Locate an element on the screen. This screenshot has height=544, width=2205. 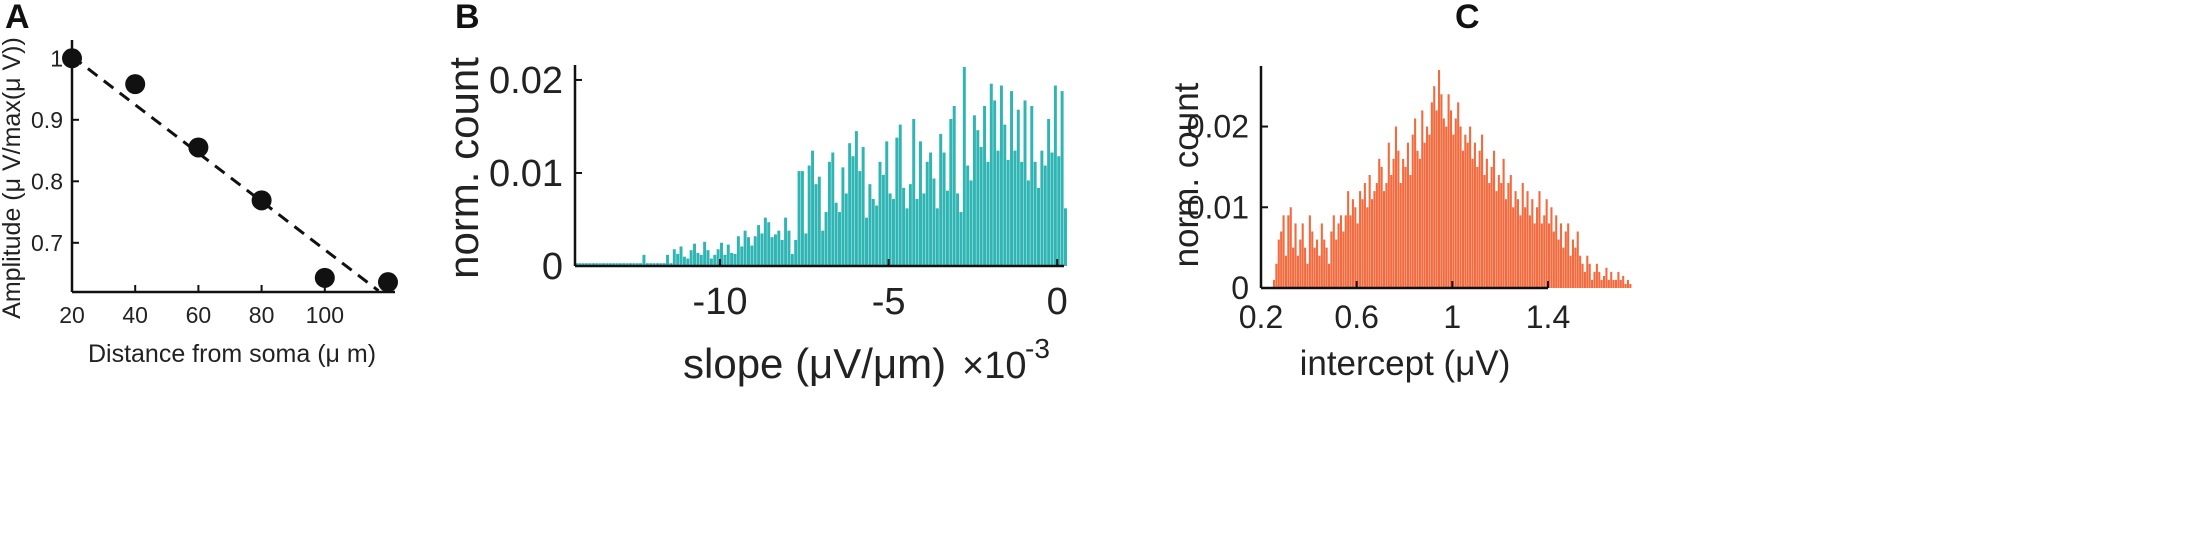
panel-a-x-tick-label: 20 is located at coordinates (72, 315).